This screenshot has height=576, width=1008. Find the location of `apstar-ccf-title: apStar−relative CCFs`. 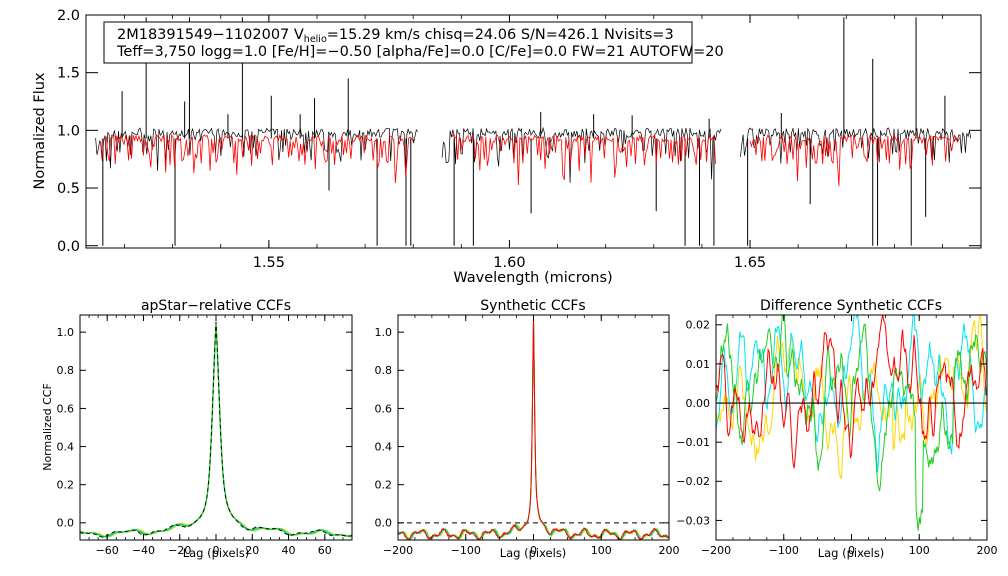

apstar-ccf-title: apStar−relative CCFs is located at coordinates (216, 306).